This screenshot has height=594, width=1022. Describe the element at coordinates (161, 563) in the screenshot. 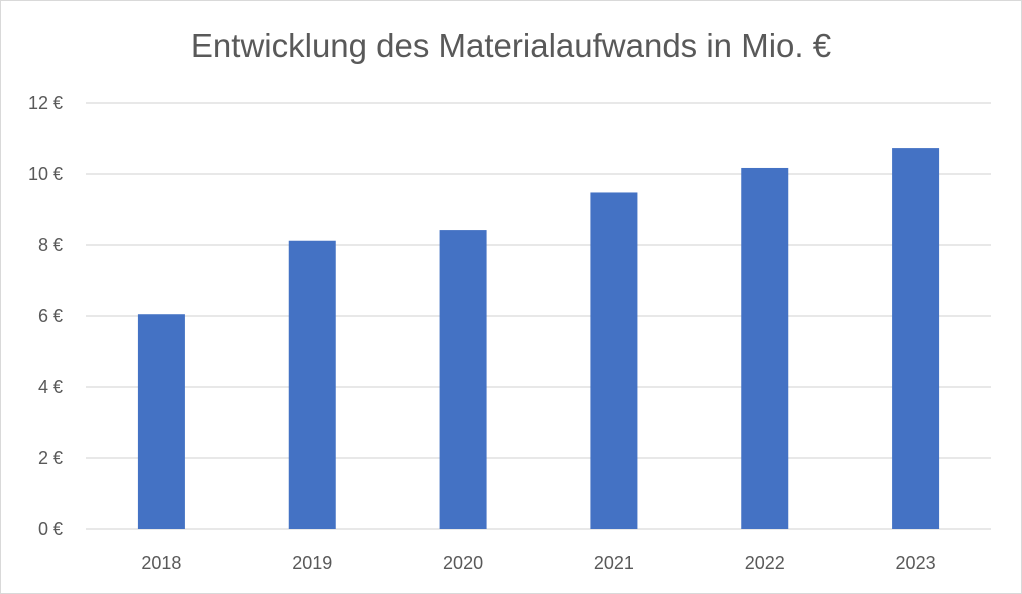

I see `x-tick-label: 2018` at that location.